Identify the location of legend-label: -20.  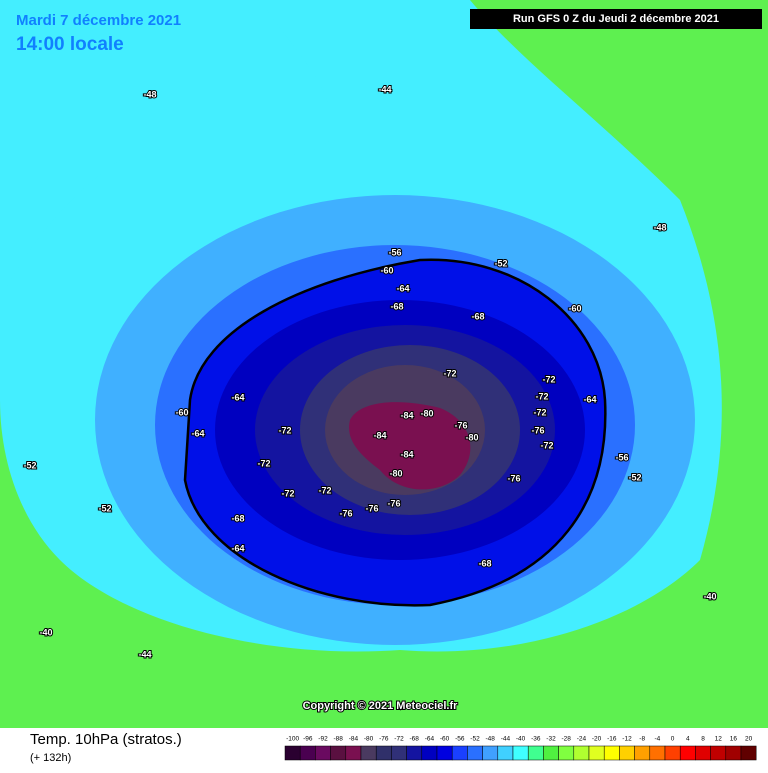
(597, 739).